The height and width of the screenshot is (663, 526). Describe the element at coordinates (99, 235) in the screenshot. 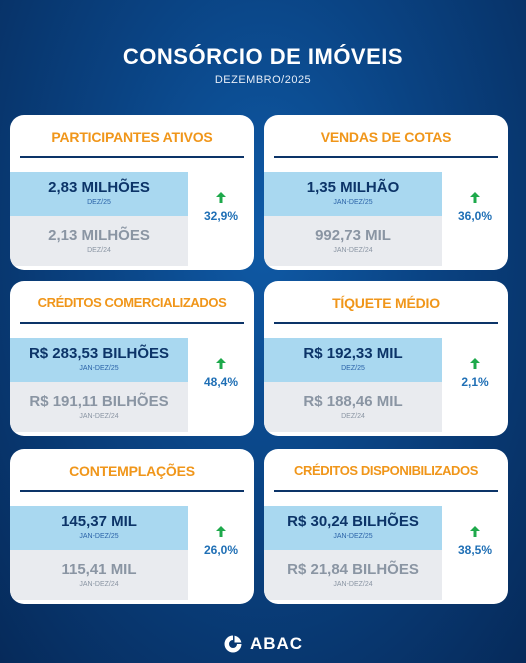

I see `previous-value: 2,13 MILHÕES` at that location.